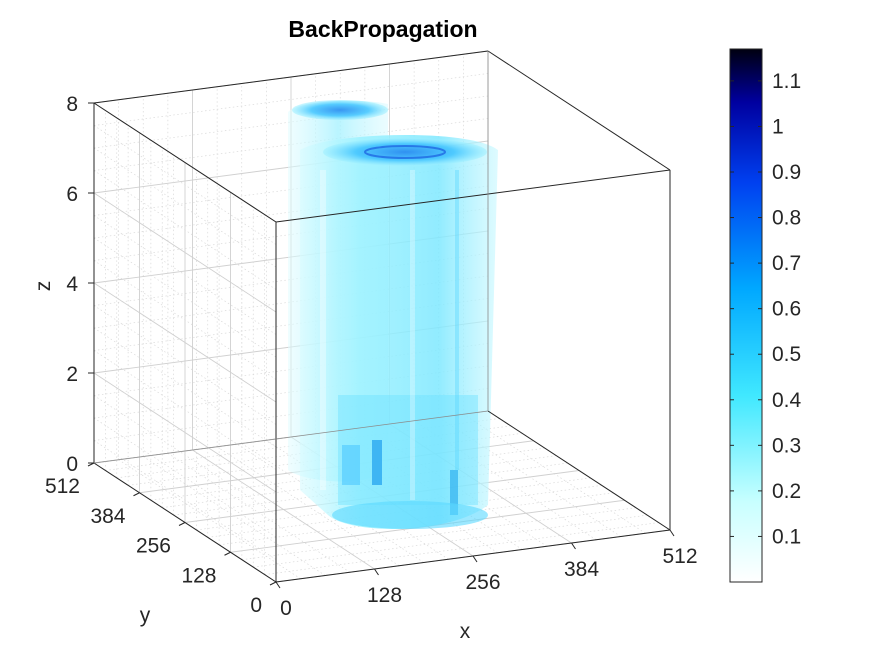  Describe the element at coordinates (766, 309) in the screenshot. I see `colorbar-ticks: 0.1 0.2 0.3 0.4 0.5 0.6 0.7 0.8 0.9 1 1.1` at that location.